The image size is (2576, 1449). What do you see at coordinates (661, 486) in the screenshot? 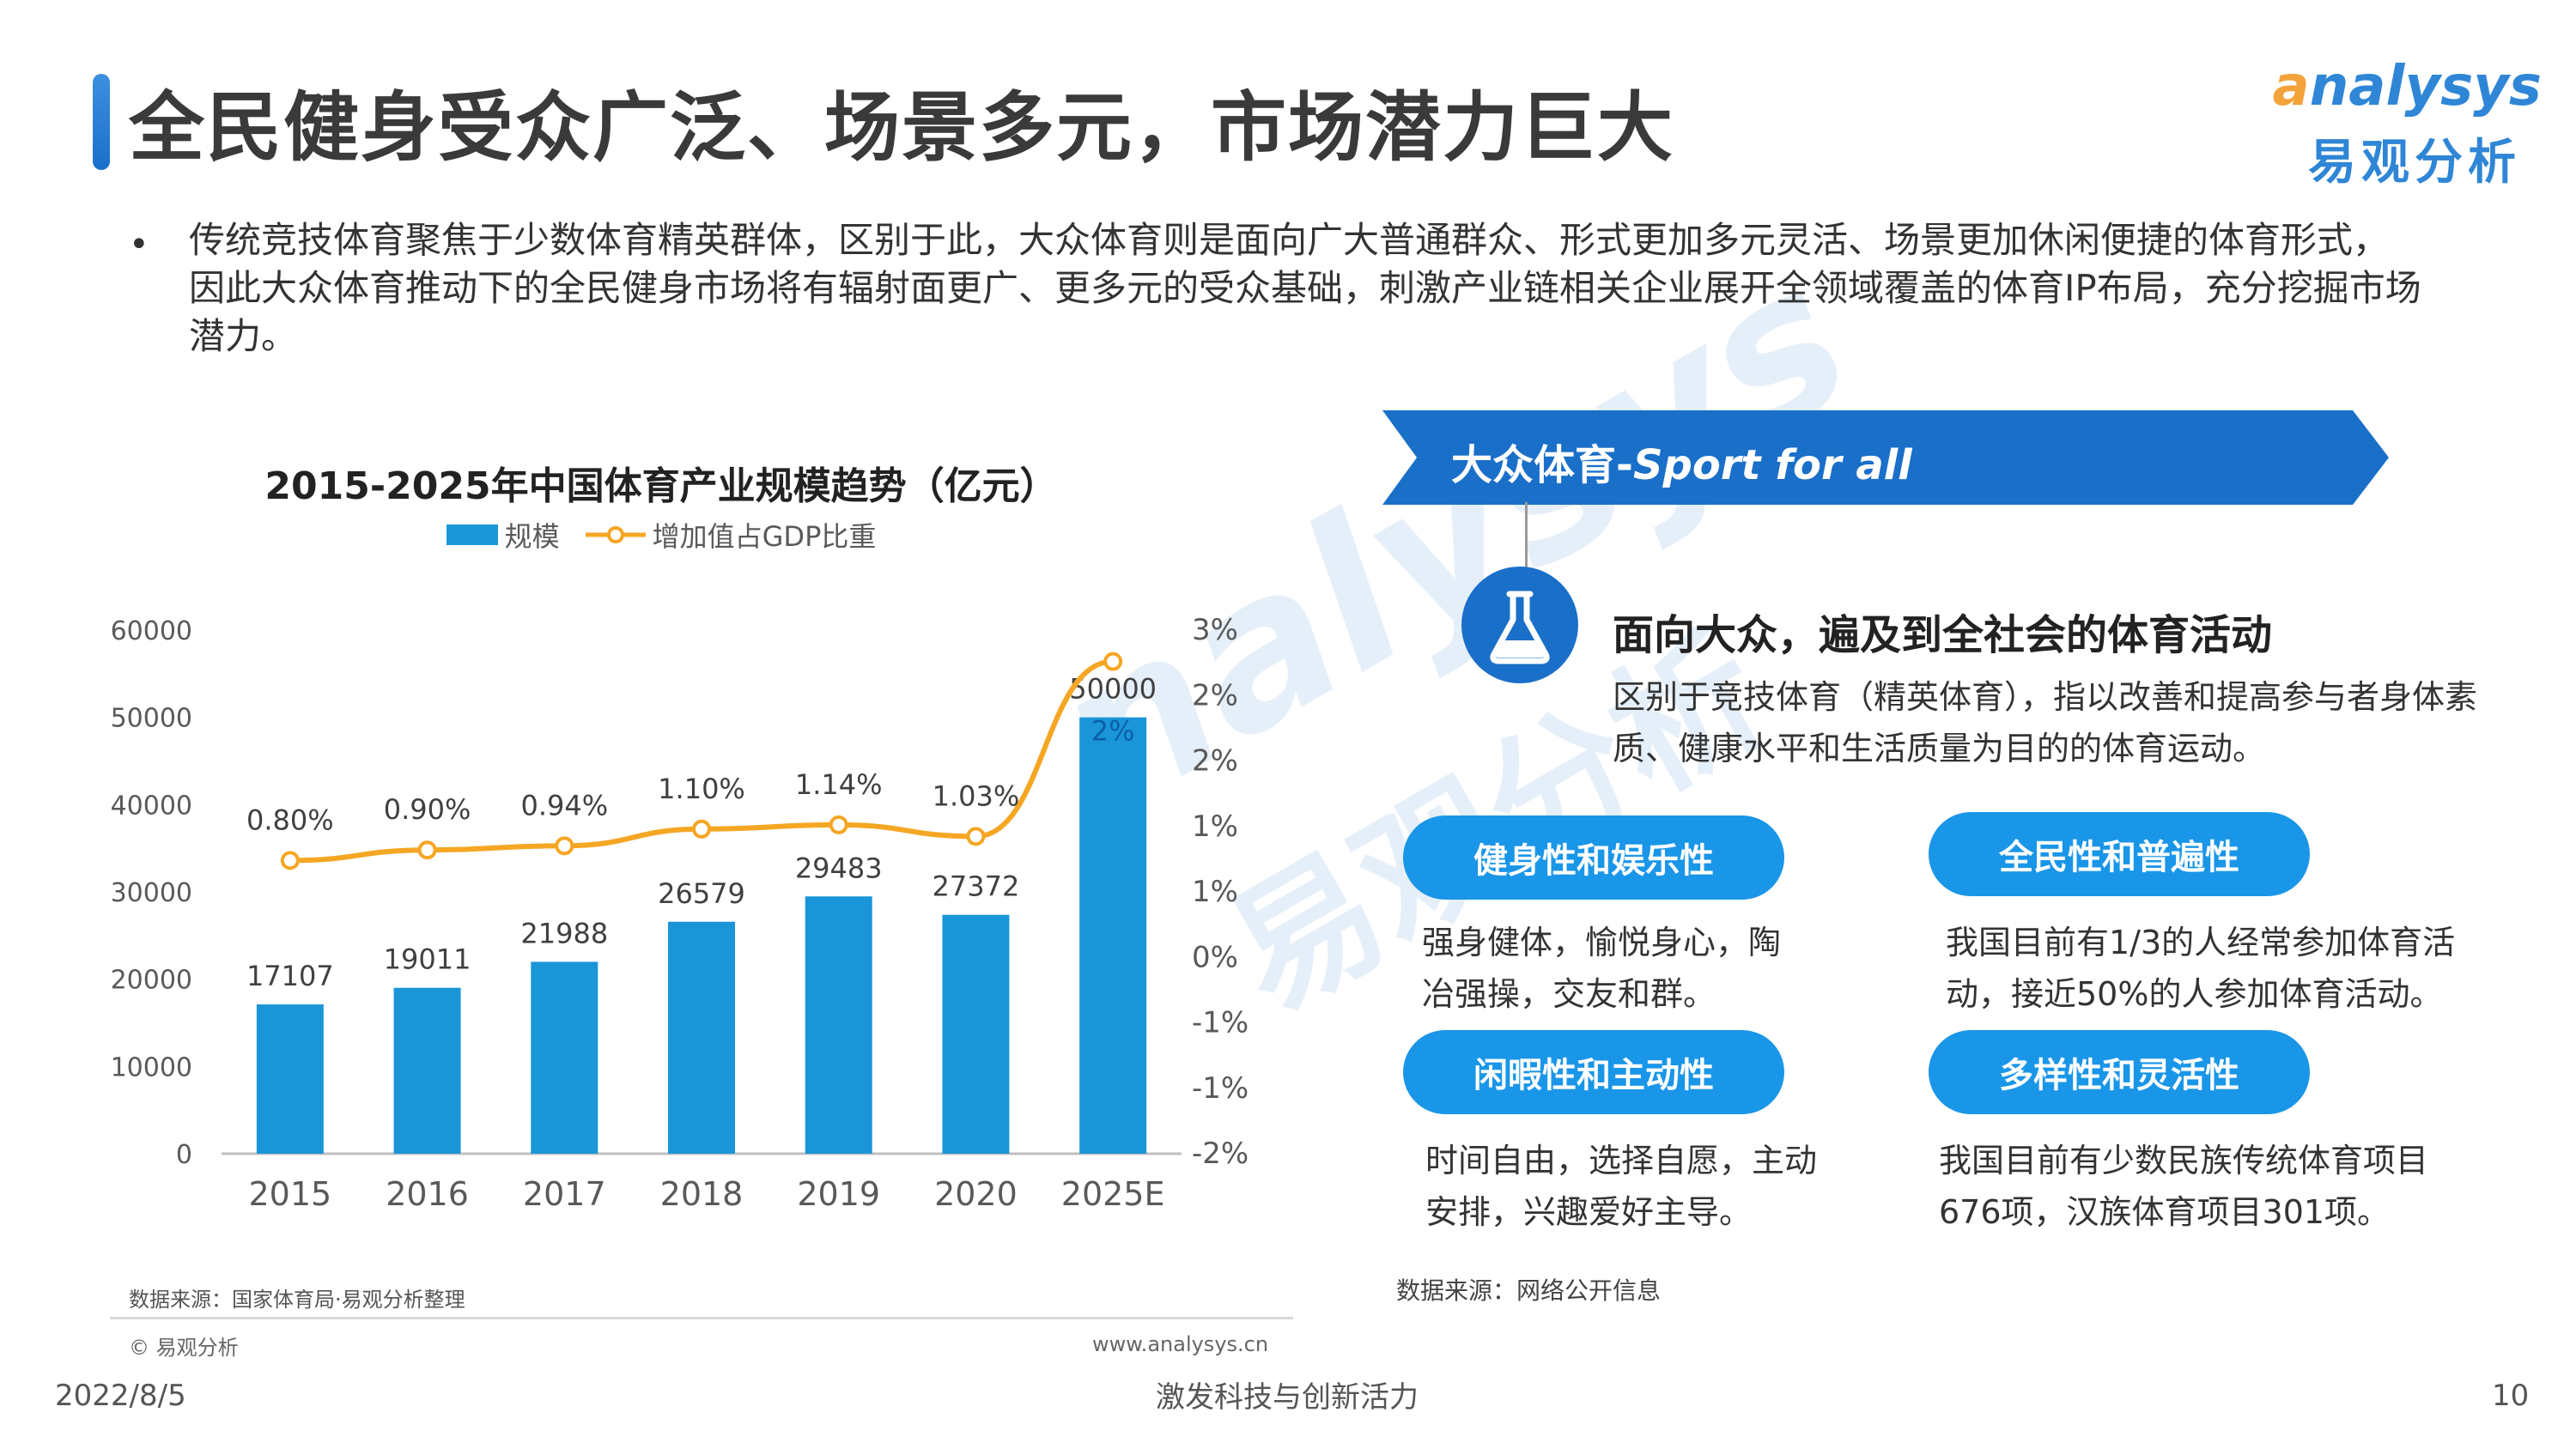
I see `chart-title: 2015-2025年中国体育产业规模趋势（亿元）` at bounding box center [661, 486].